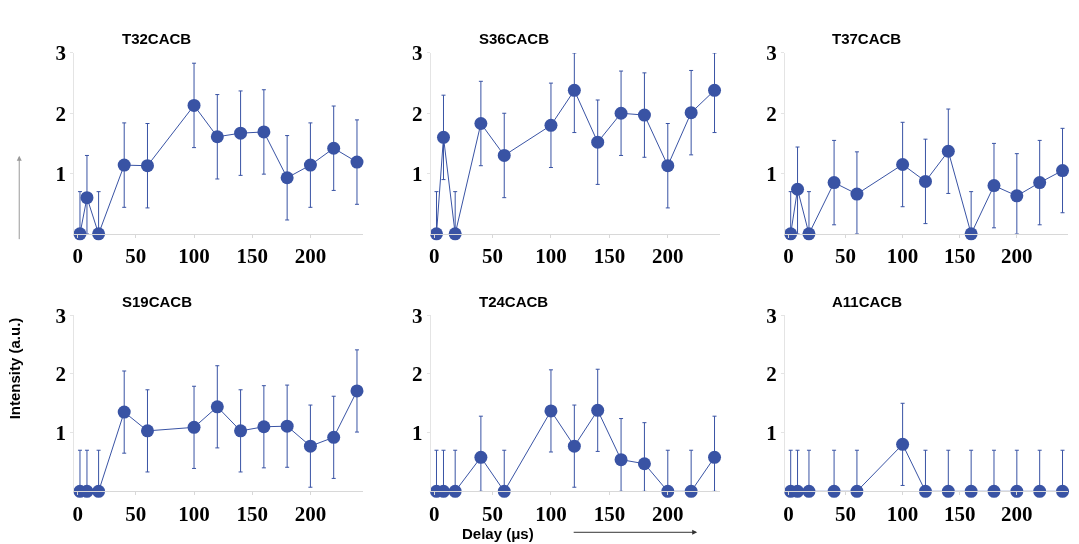 The width and height of the screenshot is (1079, 544). What do you see at coordinates (157, 38) in the screenshot?
I see `chart-title: T32CACB` at bounding box center [157, 38].